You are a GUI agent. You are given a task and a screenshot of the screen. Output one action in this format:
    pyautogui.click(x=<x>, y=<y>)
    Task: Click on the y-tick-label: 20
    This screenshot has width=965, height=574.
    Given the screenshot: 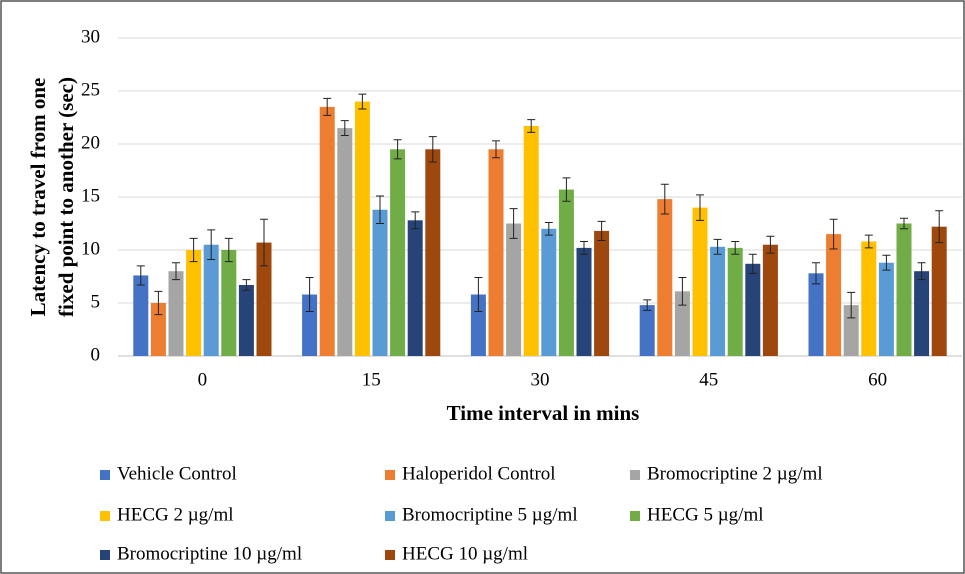 What is the action you would take?
    pyautogui.click(x=90, y=142)
    